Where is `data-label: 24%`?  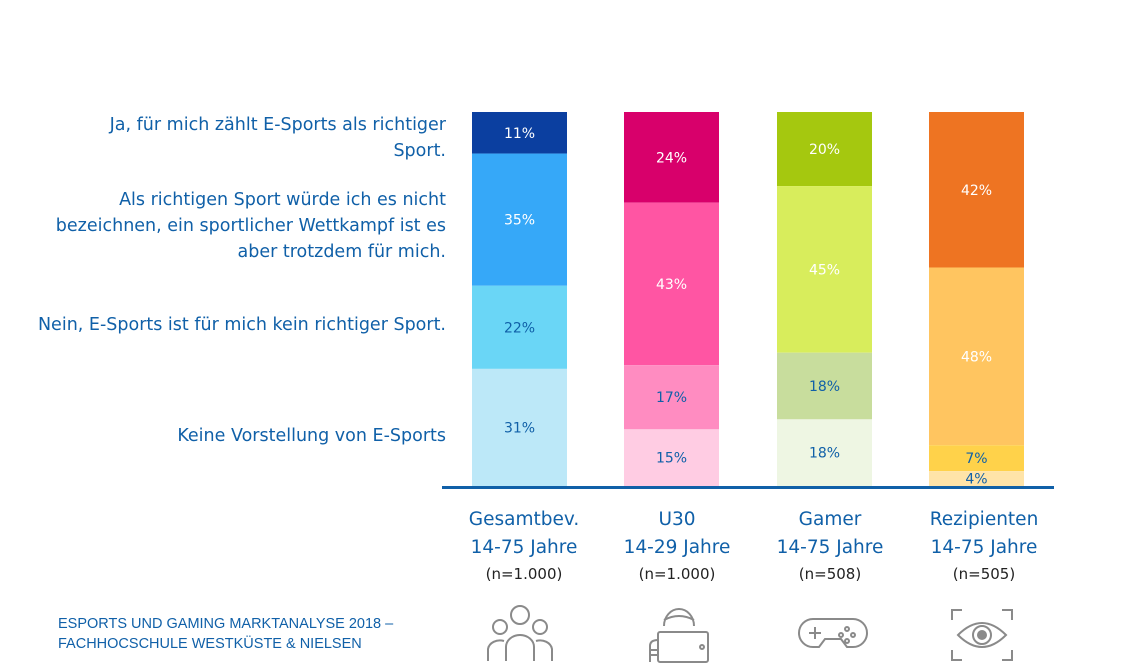 data-label: 24% is located at coordinates (671, 158).